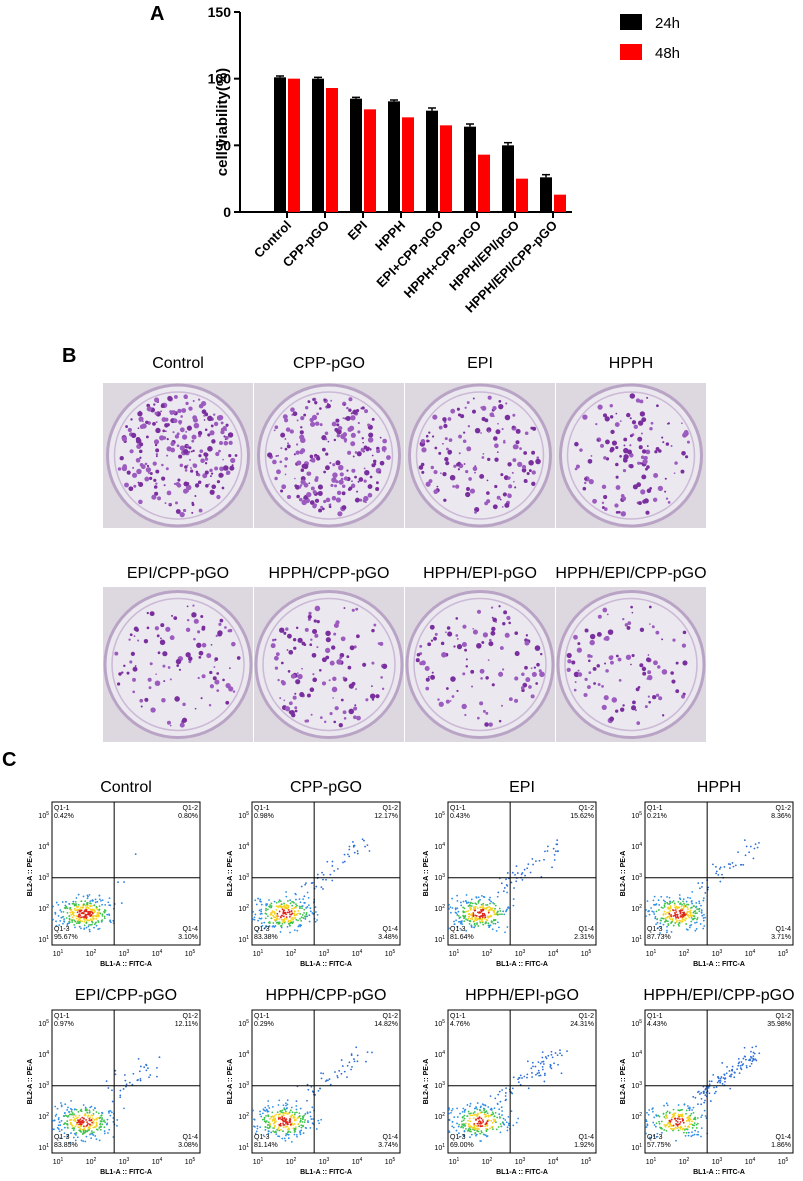  I want to click on quadrant-name: Q1-4, so click(190, 929).